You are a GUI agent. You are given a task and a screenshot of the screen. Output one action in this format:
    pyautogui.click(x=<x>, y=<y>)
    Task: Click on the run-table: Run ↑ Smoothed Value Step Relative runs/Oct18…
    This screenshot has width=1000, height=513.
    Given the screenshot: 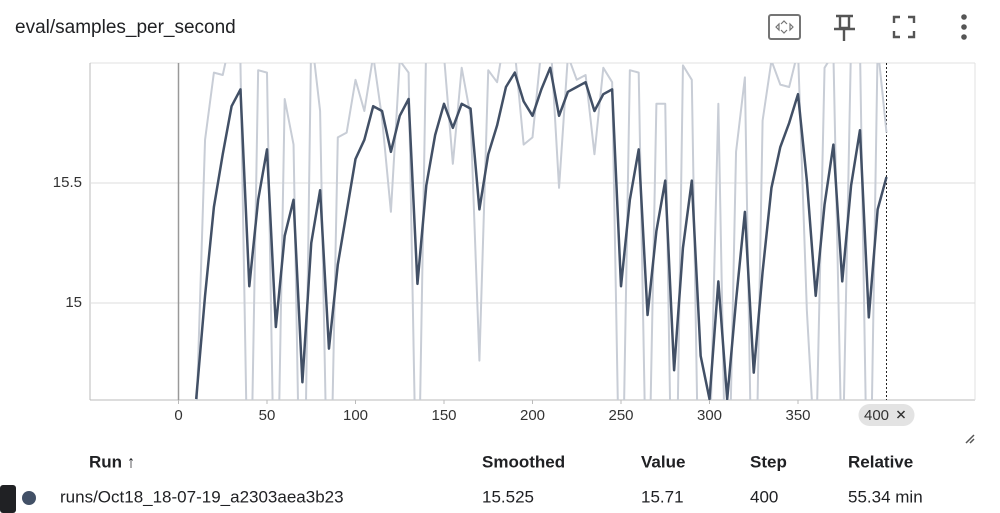 What is the action you would take?
    pyautogui.click(x=472, y=479)
    